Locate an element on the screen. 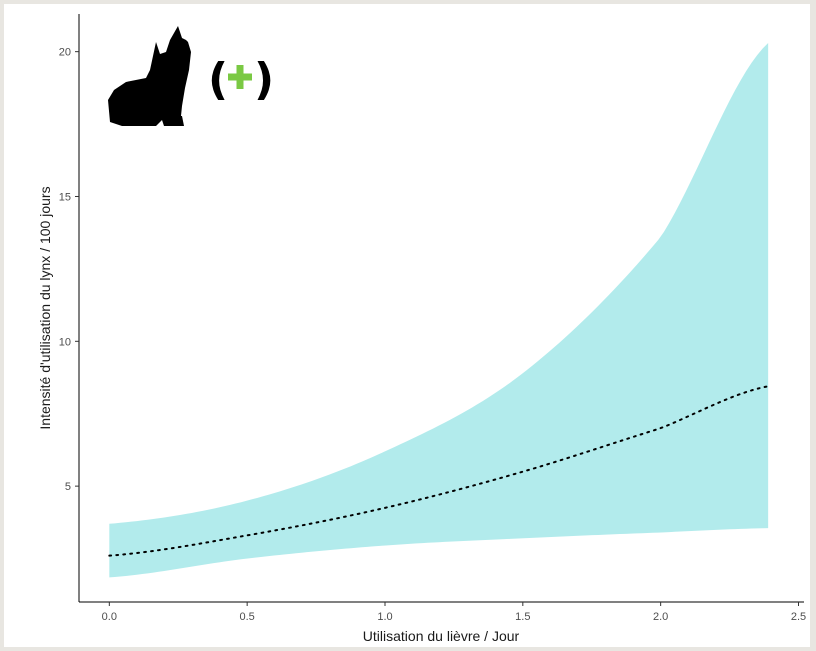 Image resolution: width=816 pixels, height=651 pixels. annotation-close-paren: ) is located at coordinates (264, 79).